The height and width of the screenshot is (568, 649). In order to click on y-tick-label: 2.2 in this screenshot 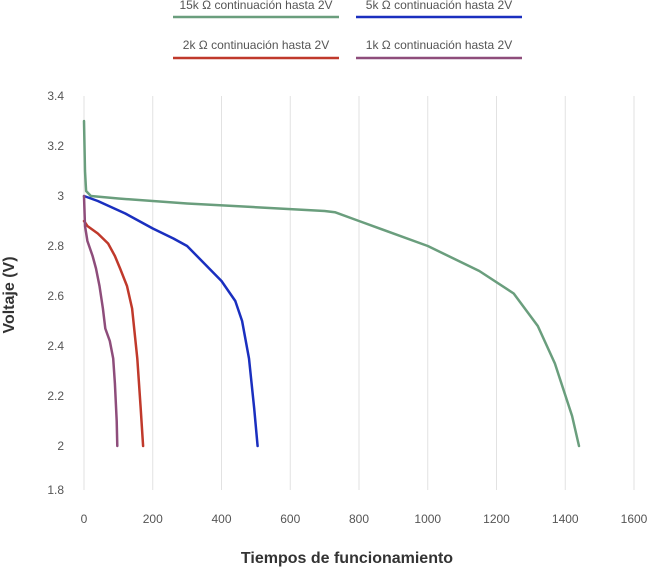, I will do `click(55, 396)`.